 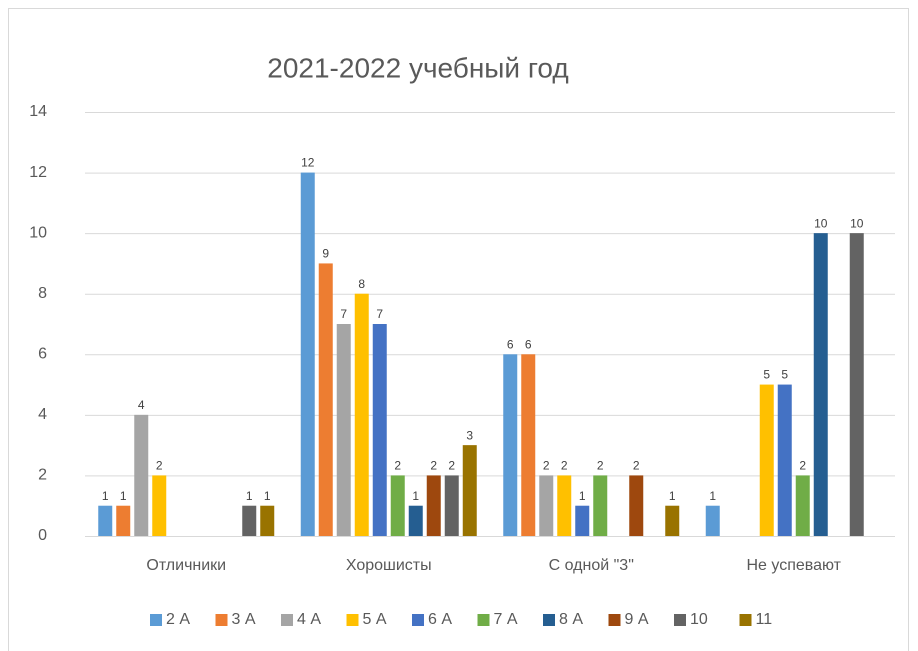 What do you see at coordinates (440, 619) in the screenshot?
I see `legend-label: 6 А` at bounding box center [440, 619].